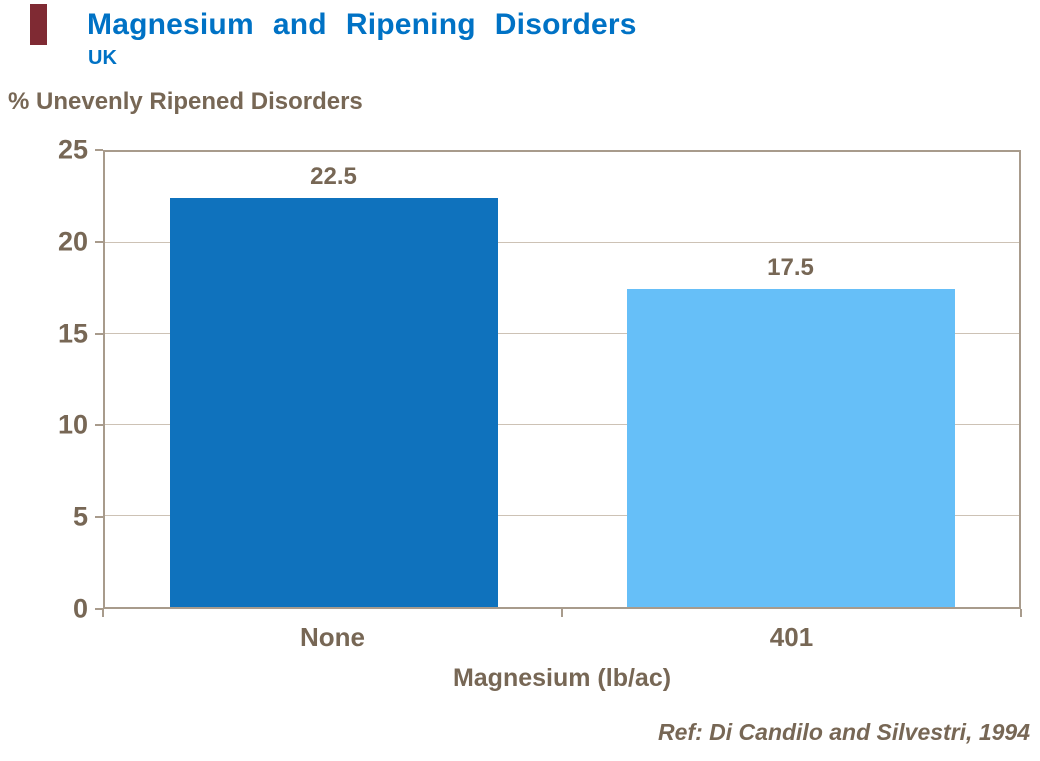 This screenshot has height=761, width=1040. I want to click on x-category-label: 401, so click(791, 637).